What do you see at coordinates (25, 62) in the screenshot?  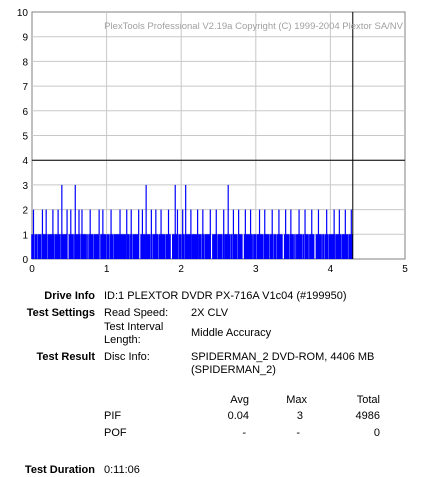 I see `y-tick-label: 8` at bounding box center [25, 62].